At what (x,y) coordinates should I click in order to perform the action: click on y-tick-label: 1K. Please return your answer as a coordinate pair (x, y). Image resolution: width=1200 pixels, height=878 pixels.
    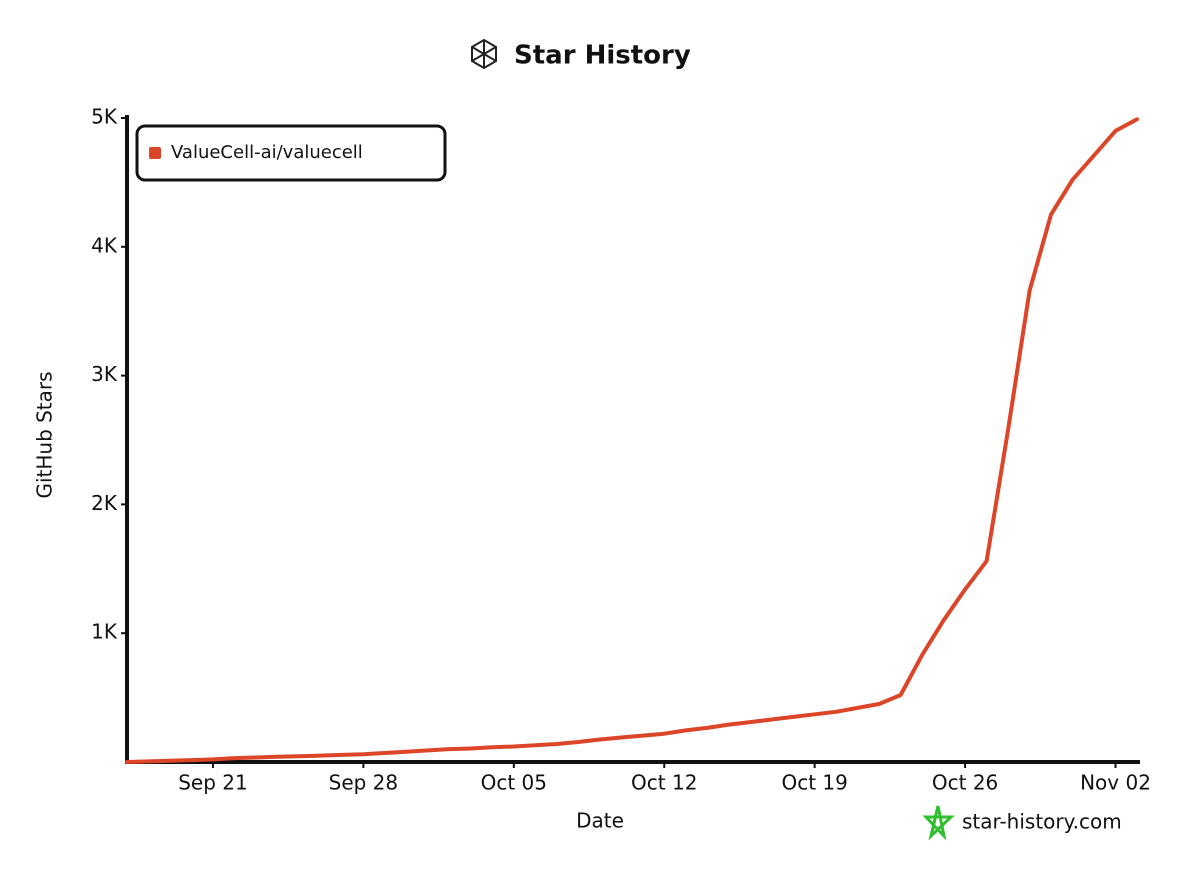
    Looking at the image, I should click on (104, 632).